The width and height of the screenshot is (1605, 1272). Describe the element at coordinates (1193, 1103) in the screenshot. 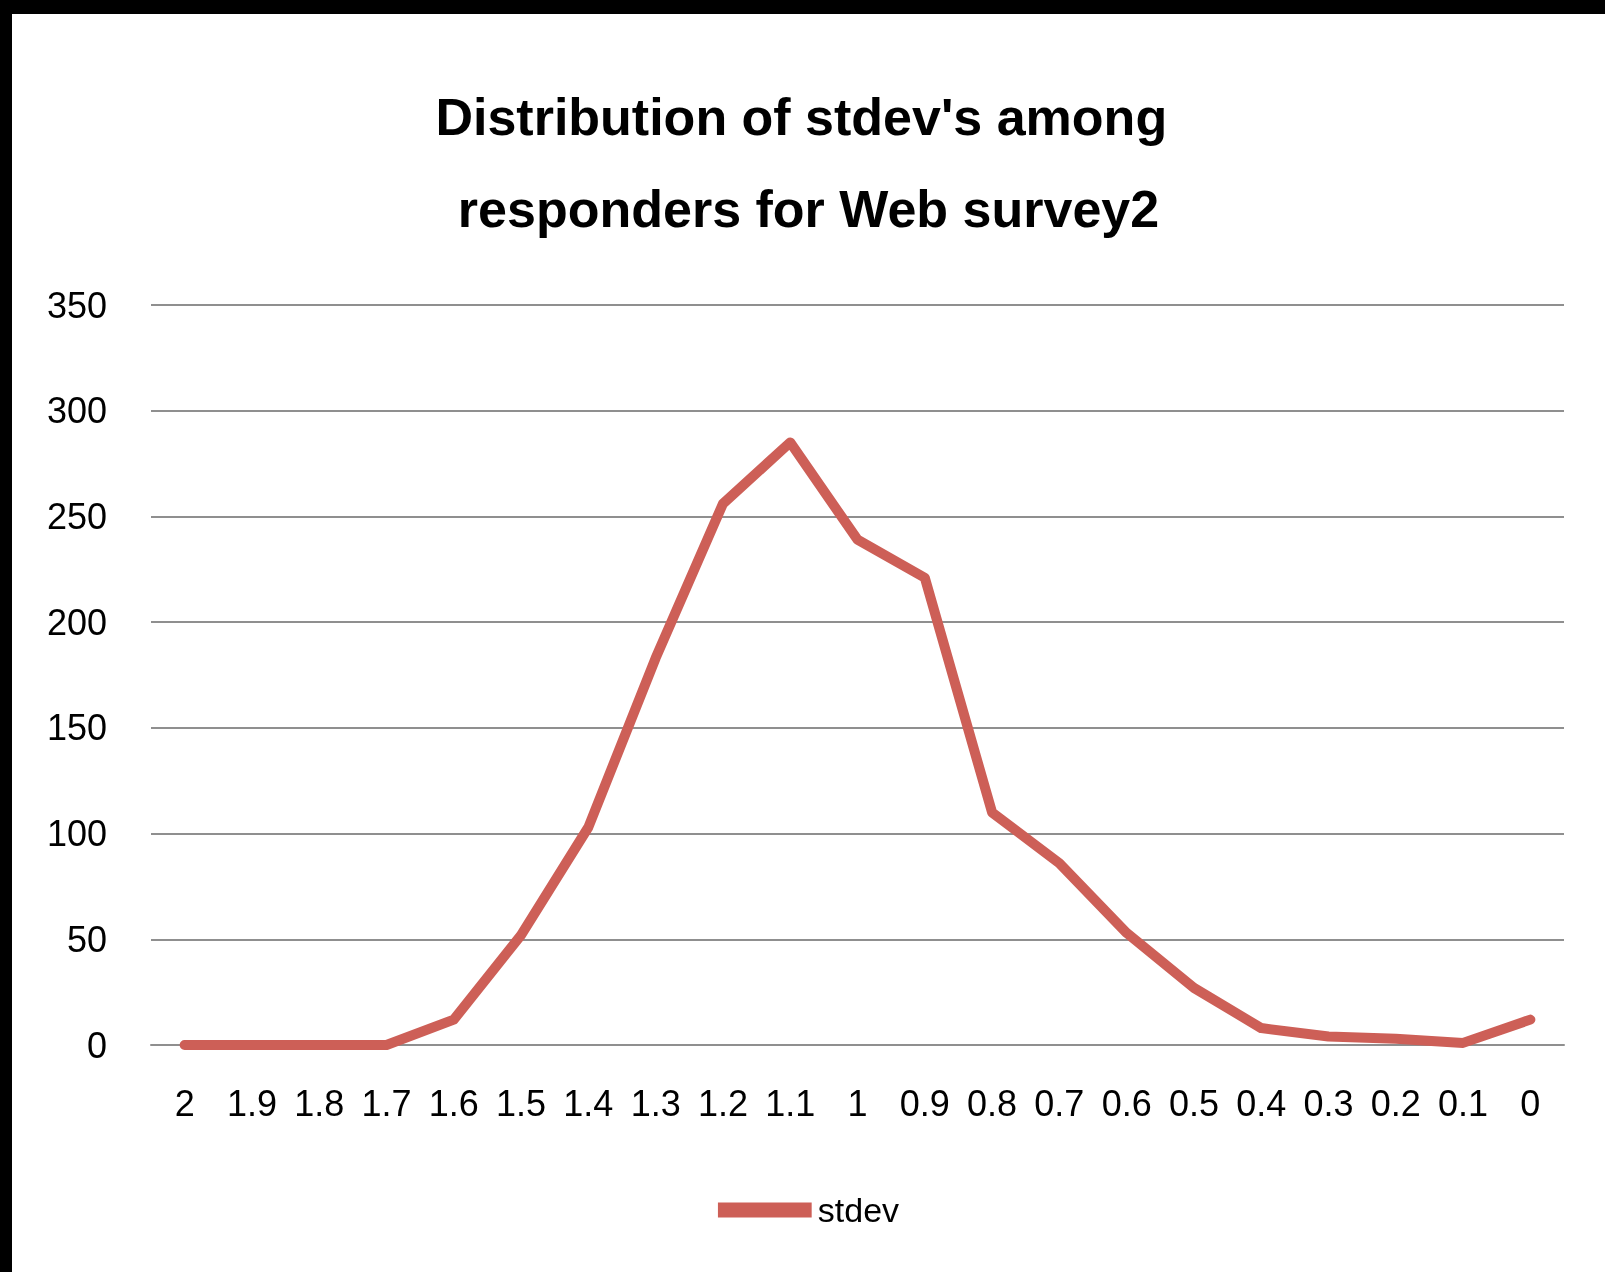

I see `x-tick-label: 0.5` at that location.